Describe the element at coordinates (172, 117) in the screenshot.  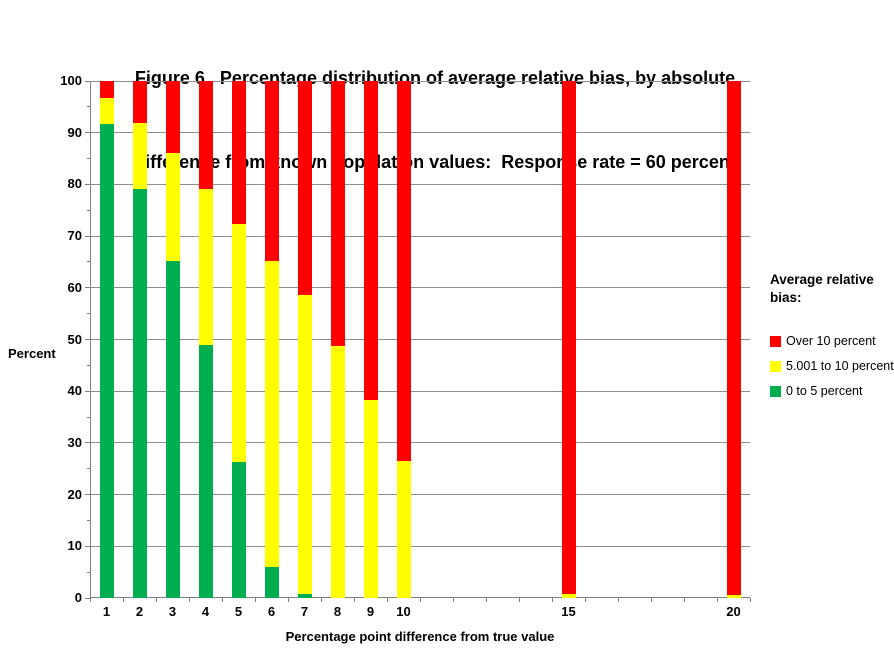
I see `bar-segment-x3-over-10-percent` at that location.